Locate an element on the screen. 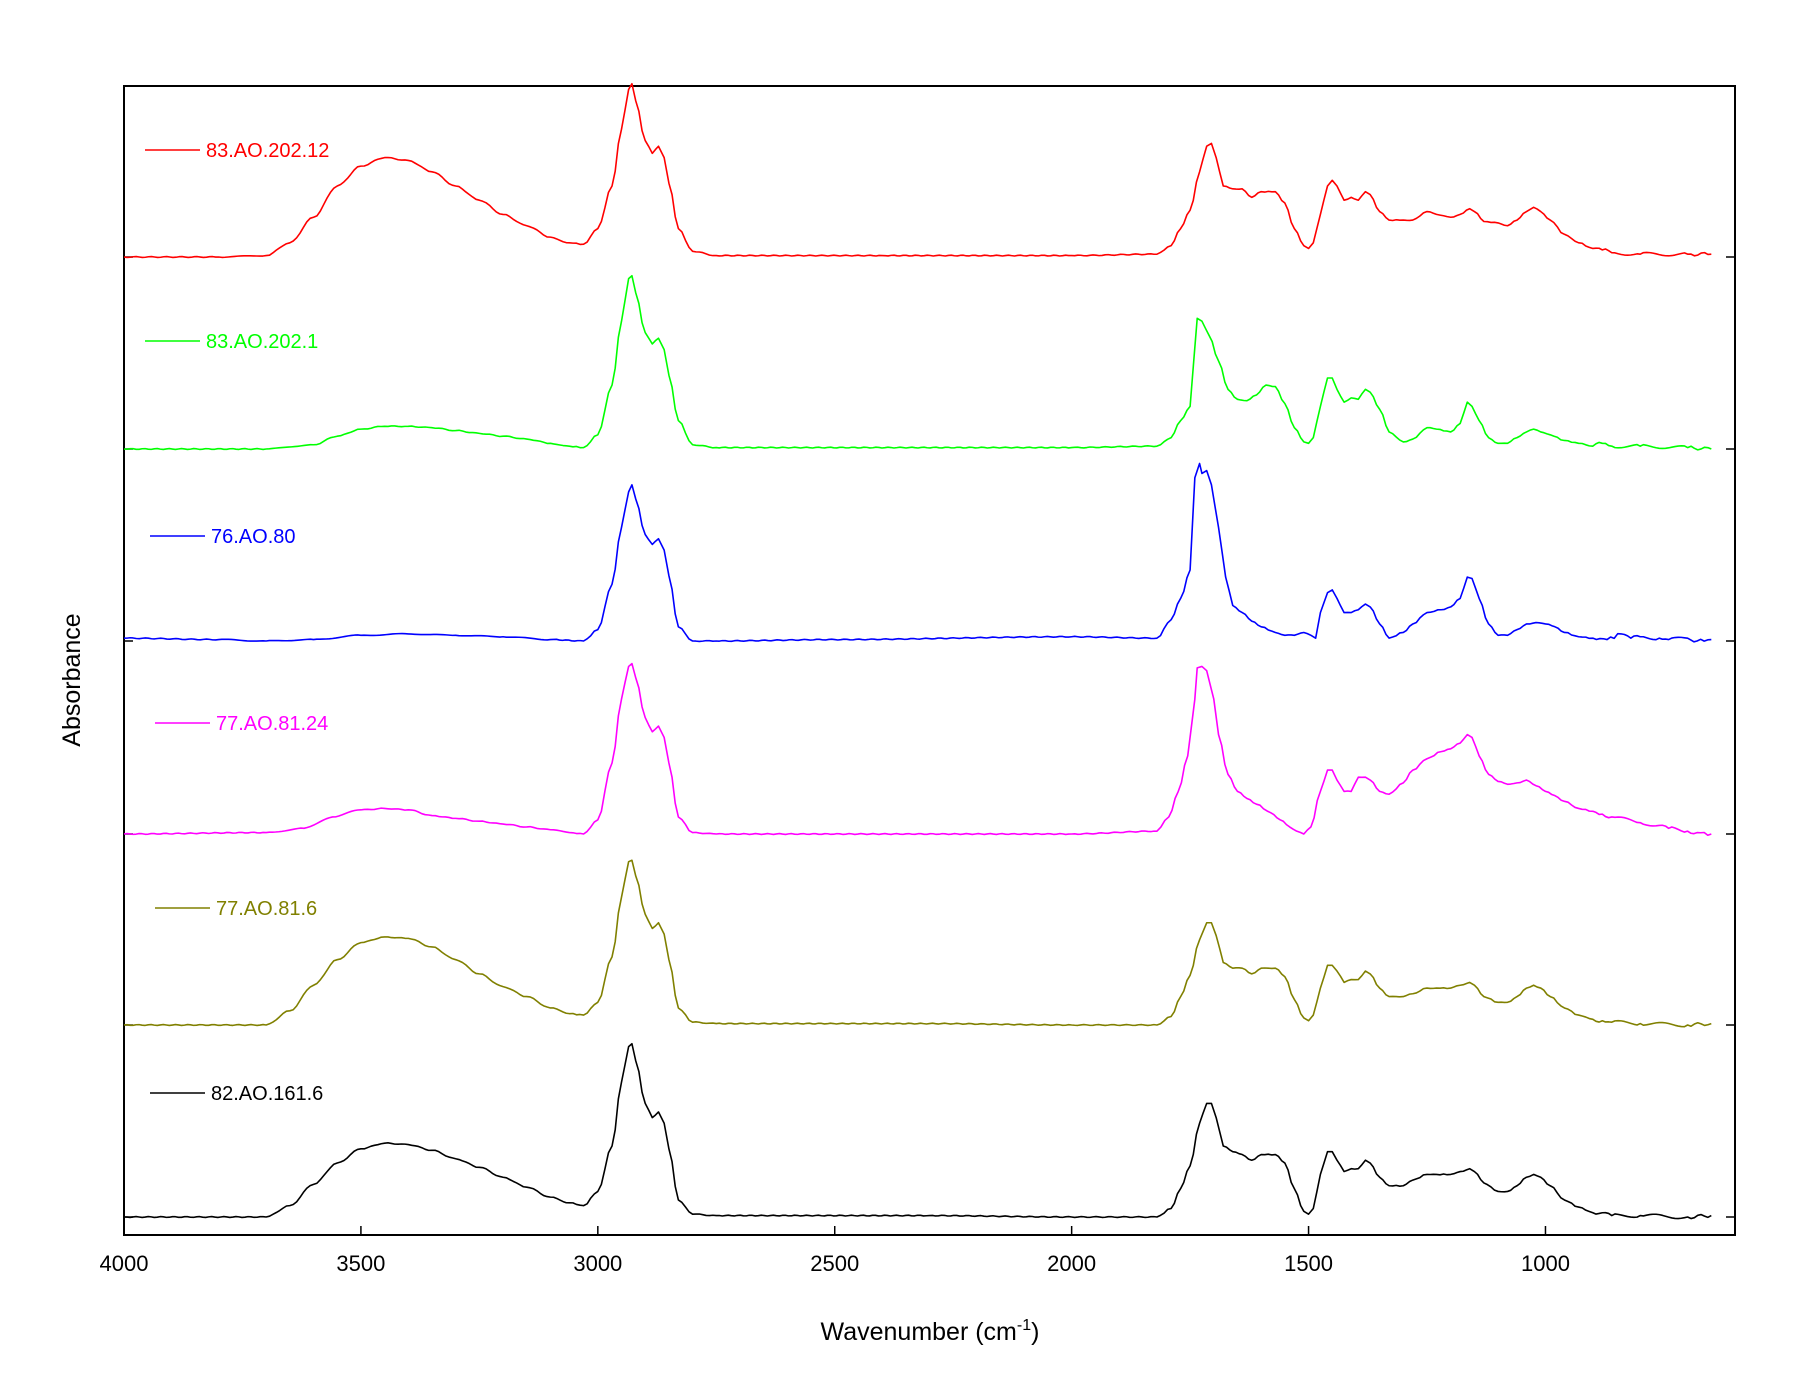 The height and width of the screenshot is (1378, 1800). x-tick-label: 3000 is located at coordinates (597, 1263).